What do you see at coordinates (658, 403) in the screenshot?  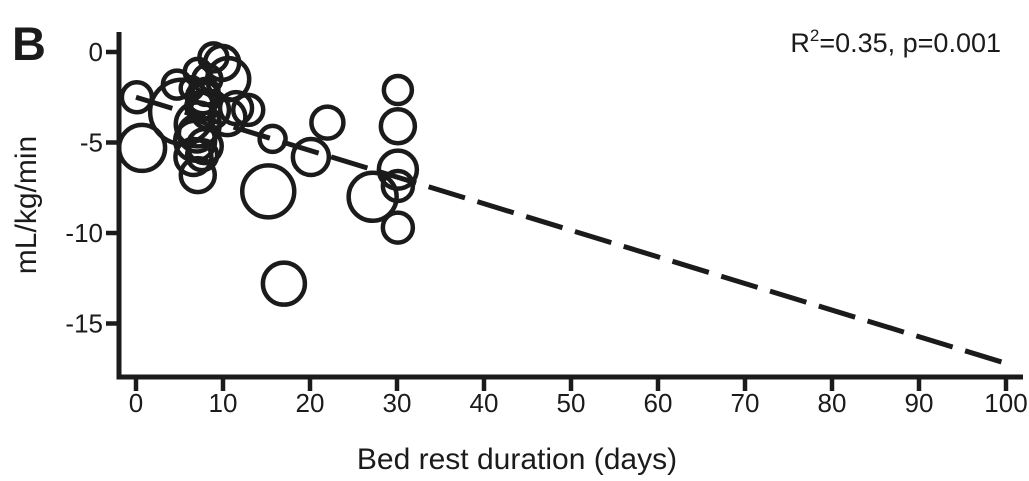 I see `x-tick-label: 60` at bounding box center [658, 403].